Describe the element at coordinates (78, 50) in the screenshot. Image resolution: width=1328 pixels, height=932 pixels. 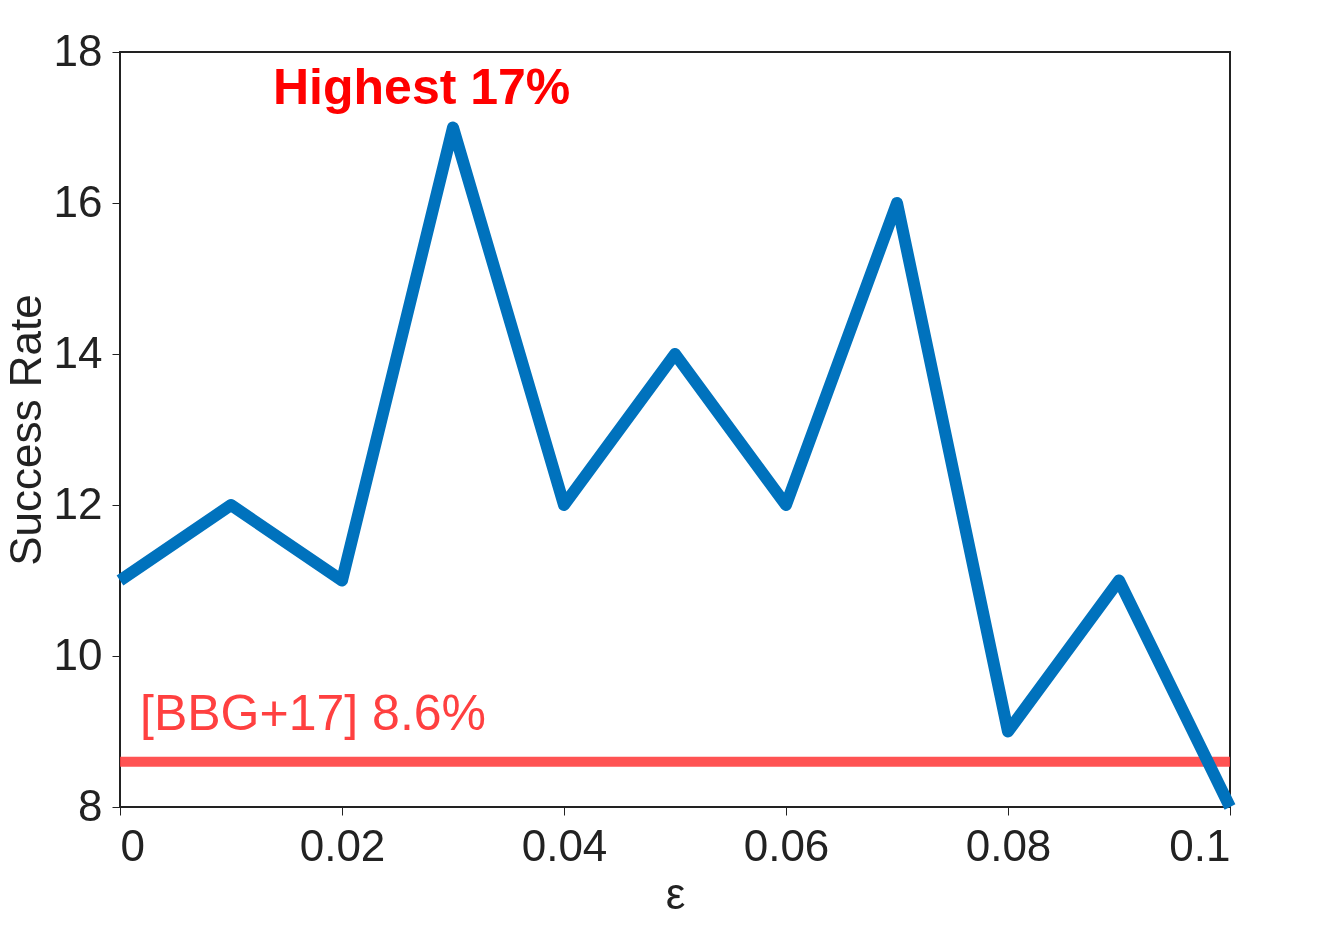
I see `y-tick-label: 18` at that location.